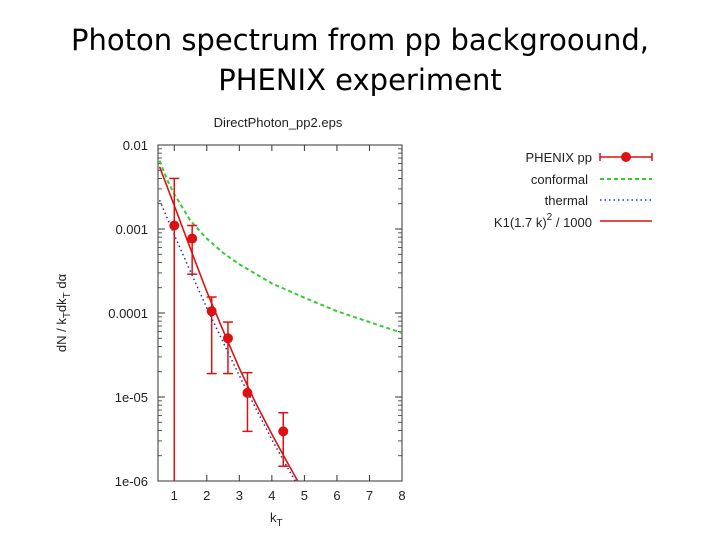  Describe the element at coordinates (559, 157) in the screenshot. I see `legend-label-phenix: PHENIX pp` at that location.